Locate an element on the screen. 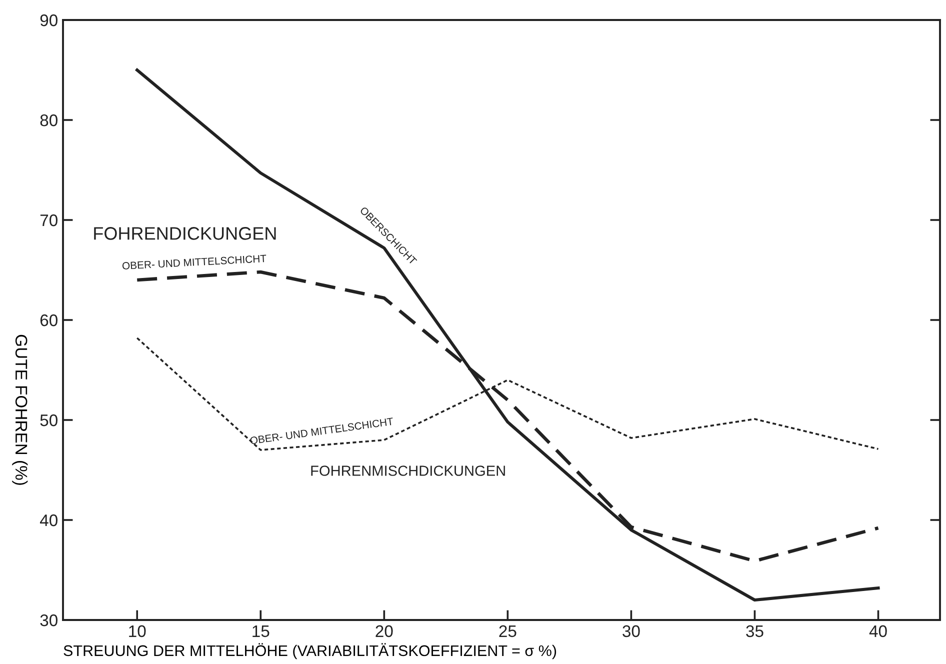 The width and height of the screenshot is (946, 664). y-tick-label: 80 is located at coordinates (49, 120).